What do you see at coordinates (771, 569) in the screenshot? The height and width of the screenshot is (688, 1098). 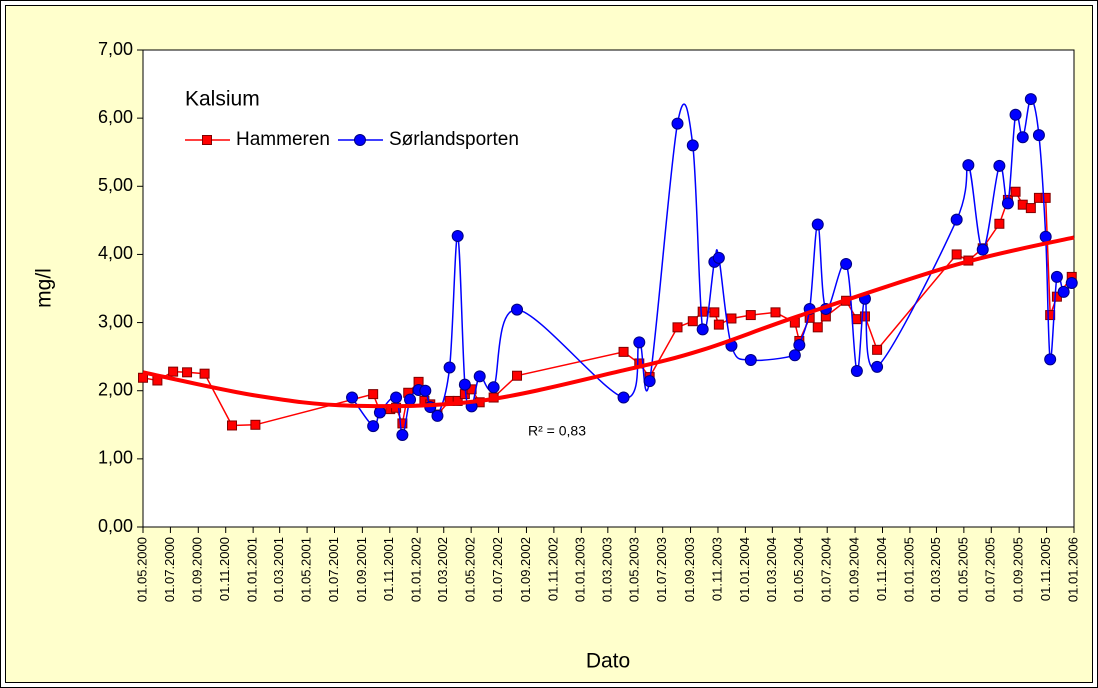 I see `x-tick-label: 01.03.2004` at bounding box center [771, 569].